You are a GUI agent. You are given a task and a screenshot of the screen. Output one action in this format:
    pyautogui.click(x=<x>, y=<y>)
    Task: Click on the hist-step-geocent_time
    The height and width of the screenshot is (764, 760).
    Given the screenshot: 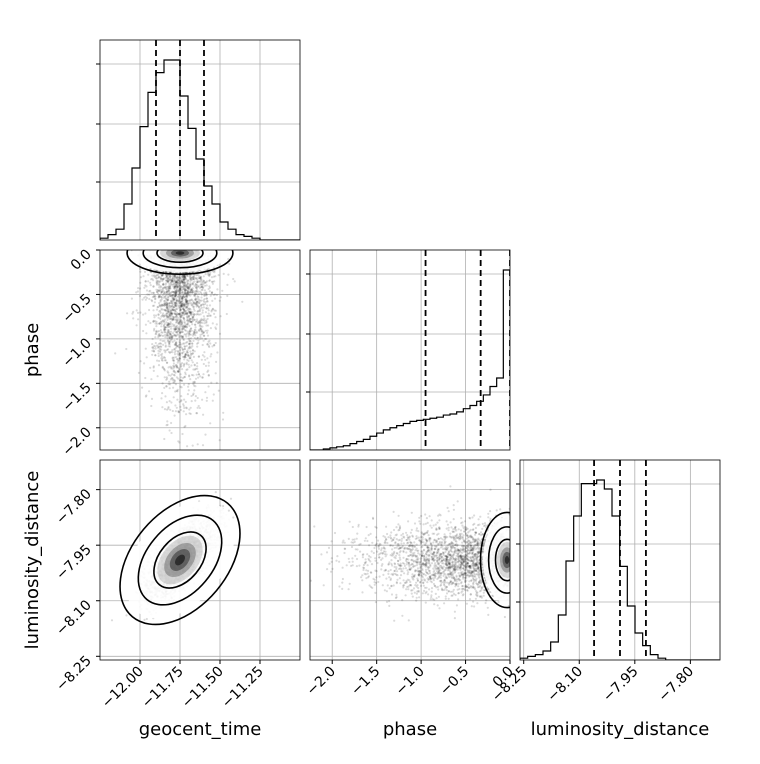 What is the action you would take?
    pyautogui.click(x=200, y=150)
    